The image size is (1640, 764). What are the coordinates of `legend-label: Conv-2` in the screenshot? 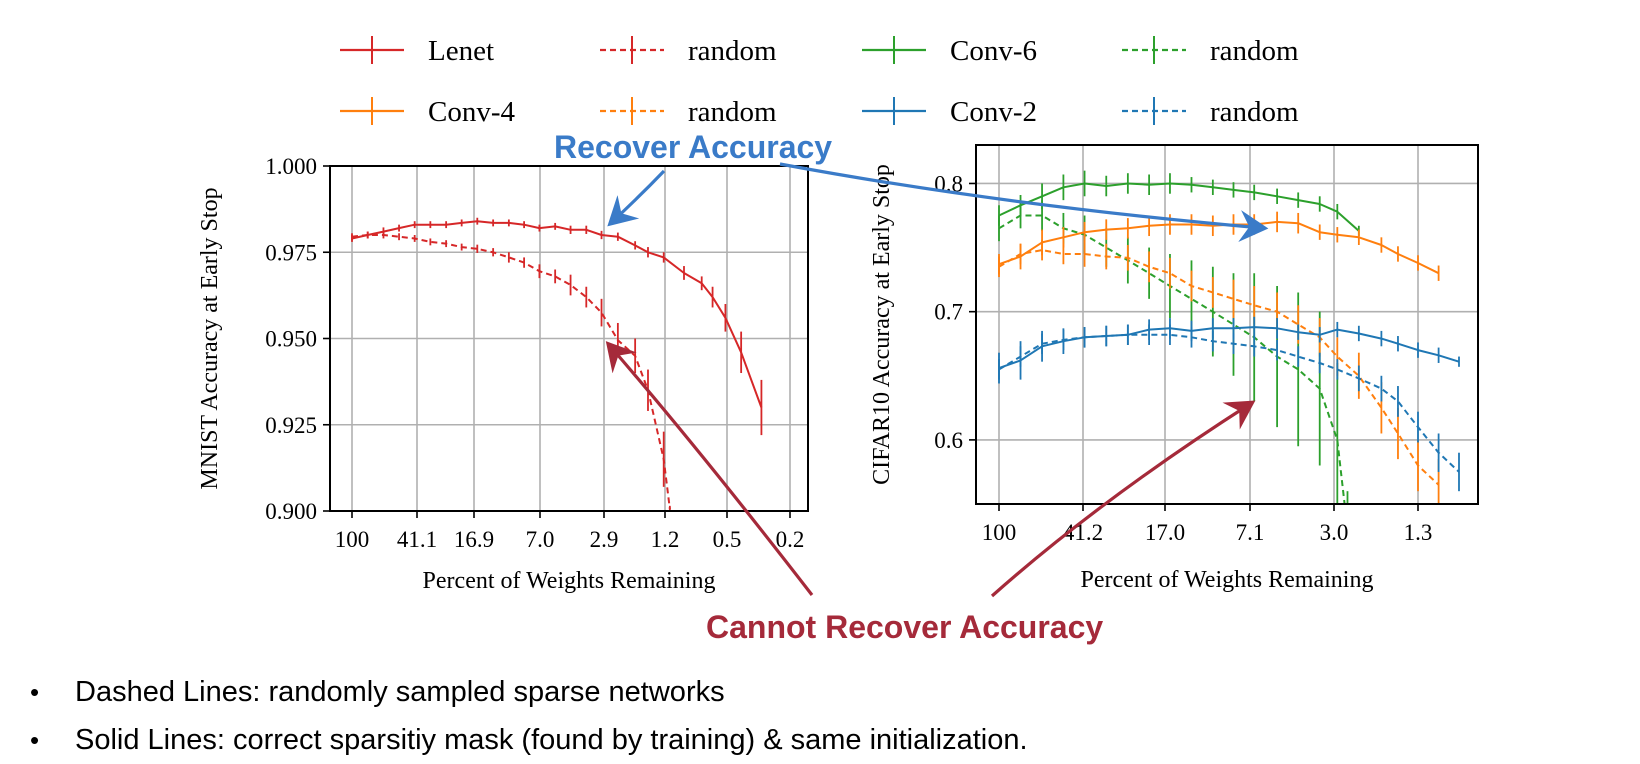 It's located at (993, 112).